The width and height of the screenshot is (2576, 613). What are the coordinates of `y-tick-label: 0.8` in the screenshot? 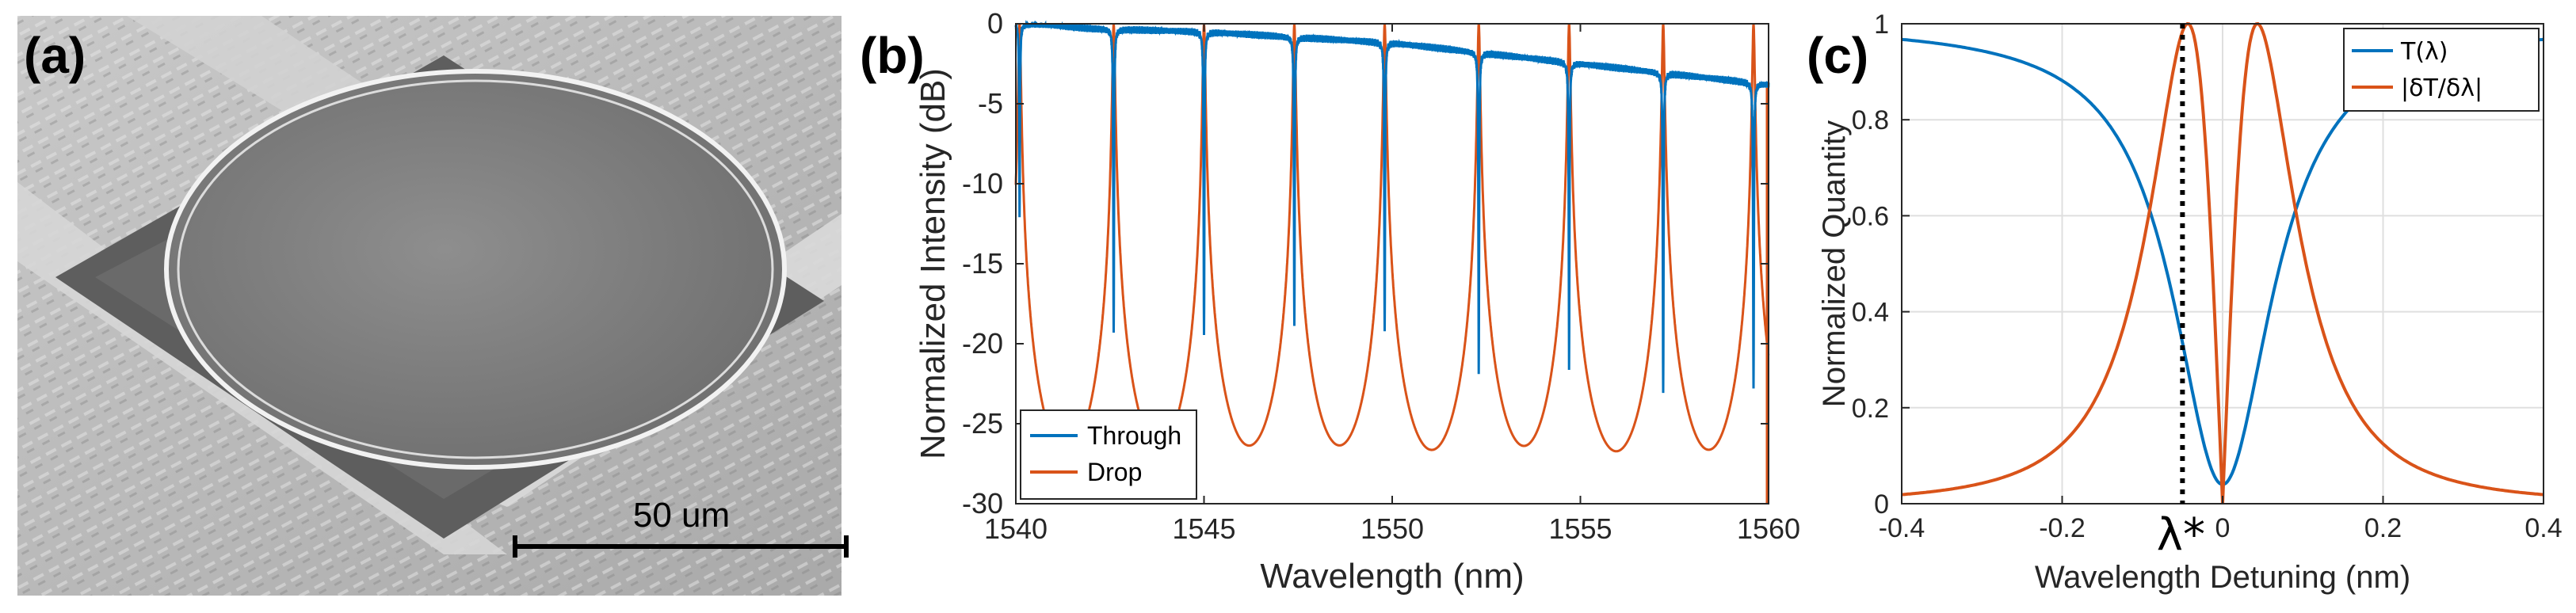 It's located at (1870, 120).